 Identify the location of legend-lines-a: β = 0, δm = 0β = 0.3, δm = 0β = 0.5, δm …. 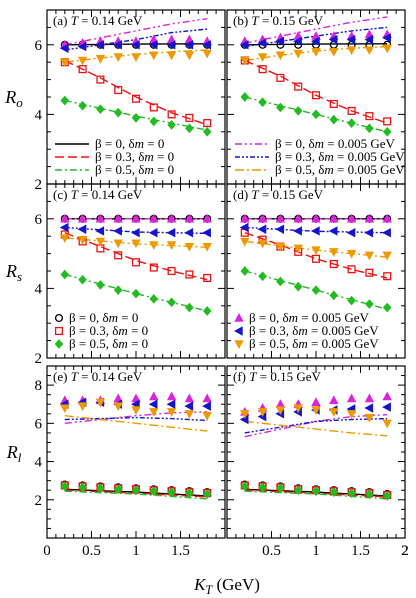
(114, 156).